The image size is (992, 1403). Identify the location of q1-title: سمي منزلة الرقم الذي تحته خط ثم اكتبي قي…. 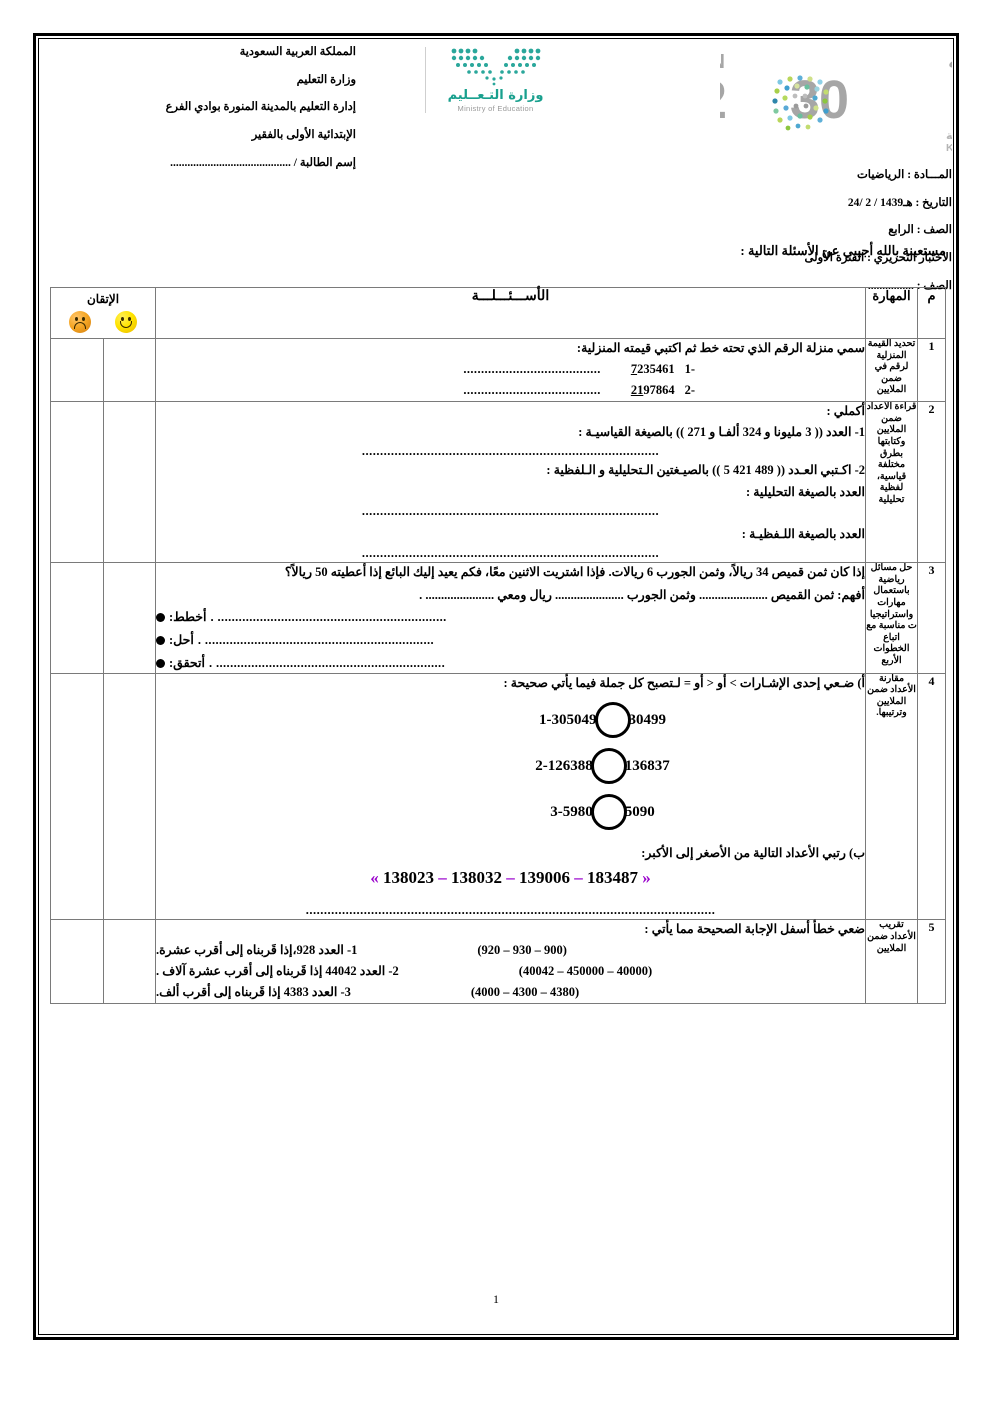
(720, 348).